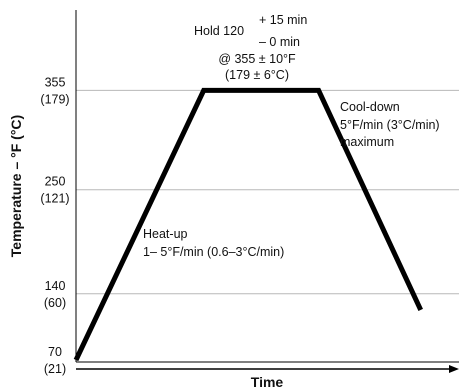  I want to click on hold-plus-tolerance: + 15 min, so click(283, 20).